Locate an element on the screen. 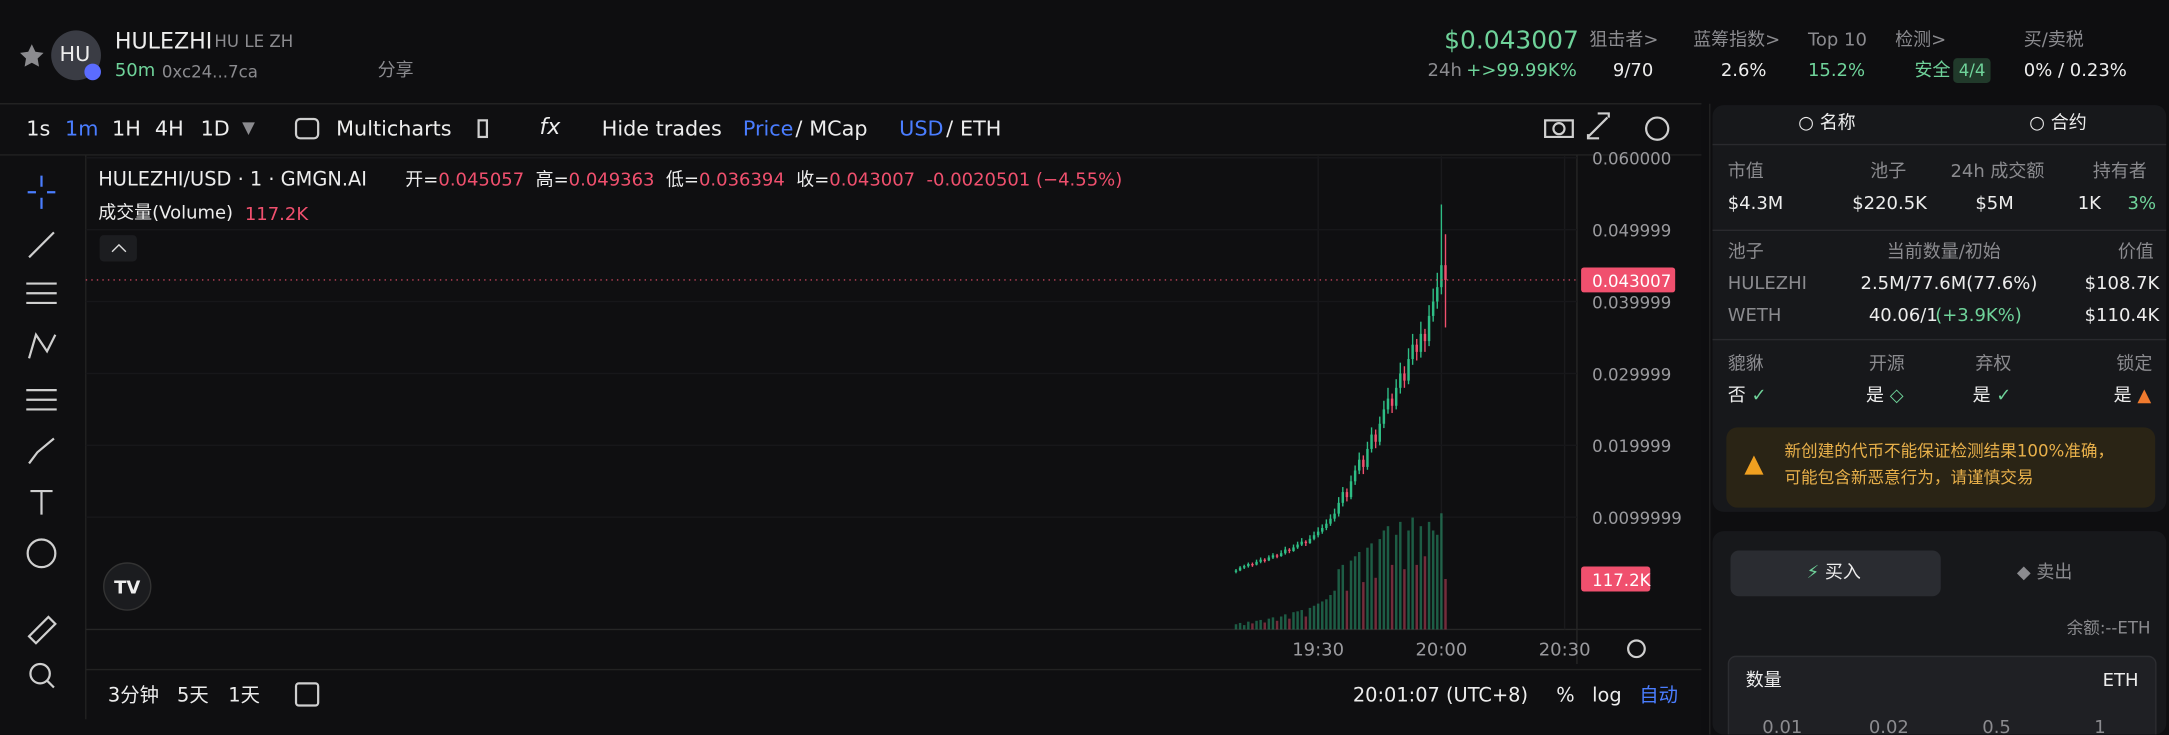 This screenshot has height=735, width=2169. hide-trades: Hide trades is located at coordinates (661, 129).